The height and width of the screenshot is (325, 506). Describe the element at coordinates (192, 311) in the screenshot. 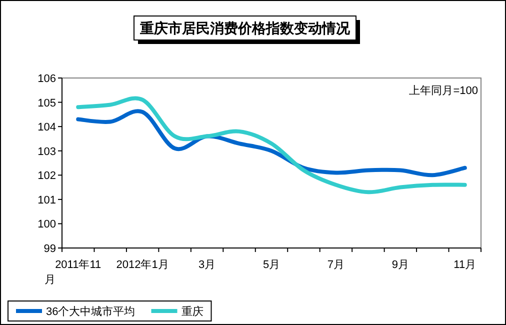

I see `legend-label: 重庆` at that location.